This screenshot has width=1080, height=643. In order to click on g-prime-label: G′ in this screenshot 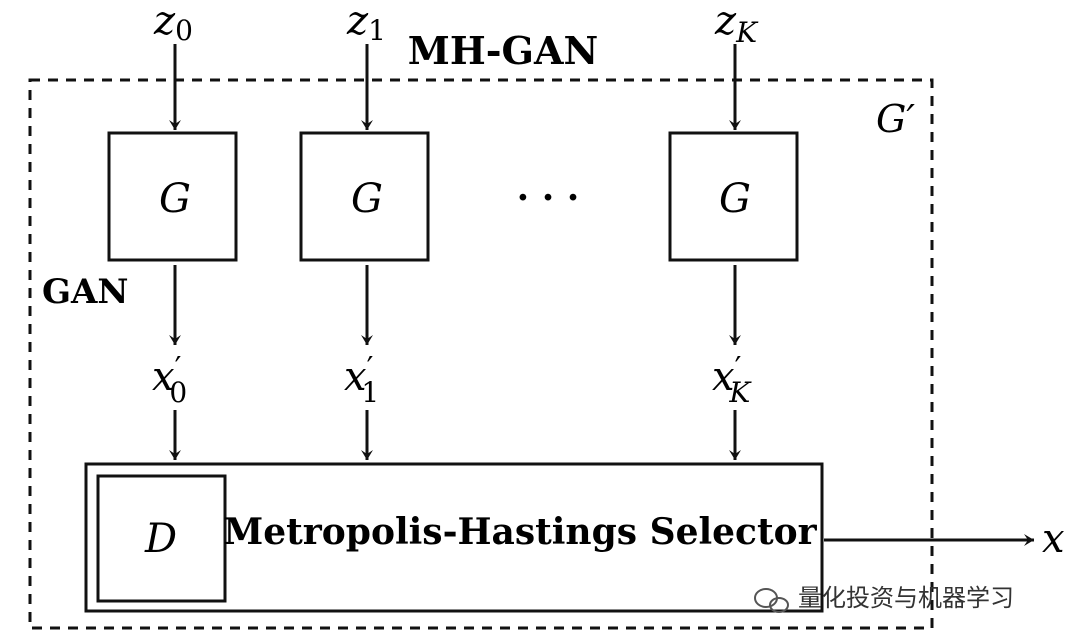, I will do `click(895, 119)`.